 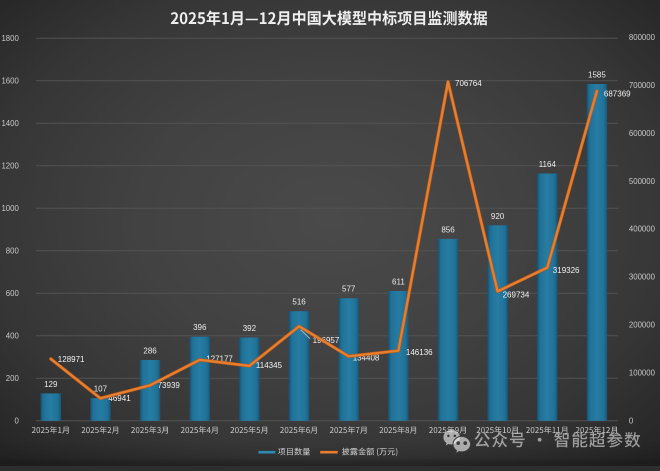 I want to click on svg-text: 46941, so click(x=119, y=398).